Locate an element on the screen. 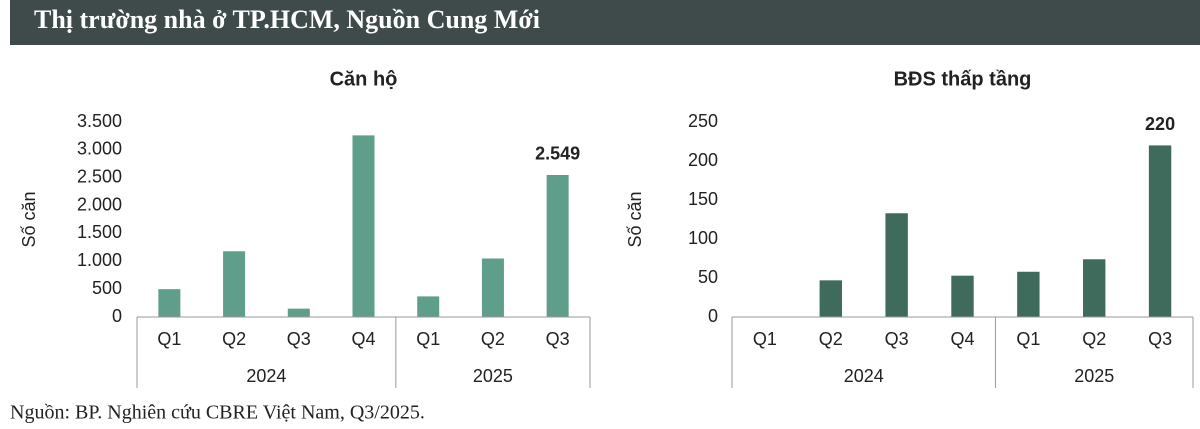 The height and width of the screenshot is (429, 1200). value-label: 220 is located at coordinates (1160, 124).